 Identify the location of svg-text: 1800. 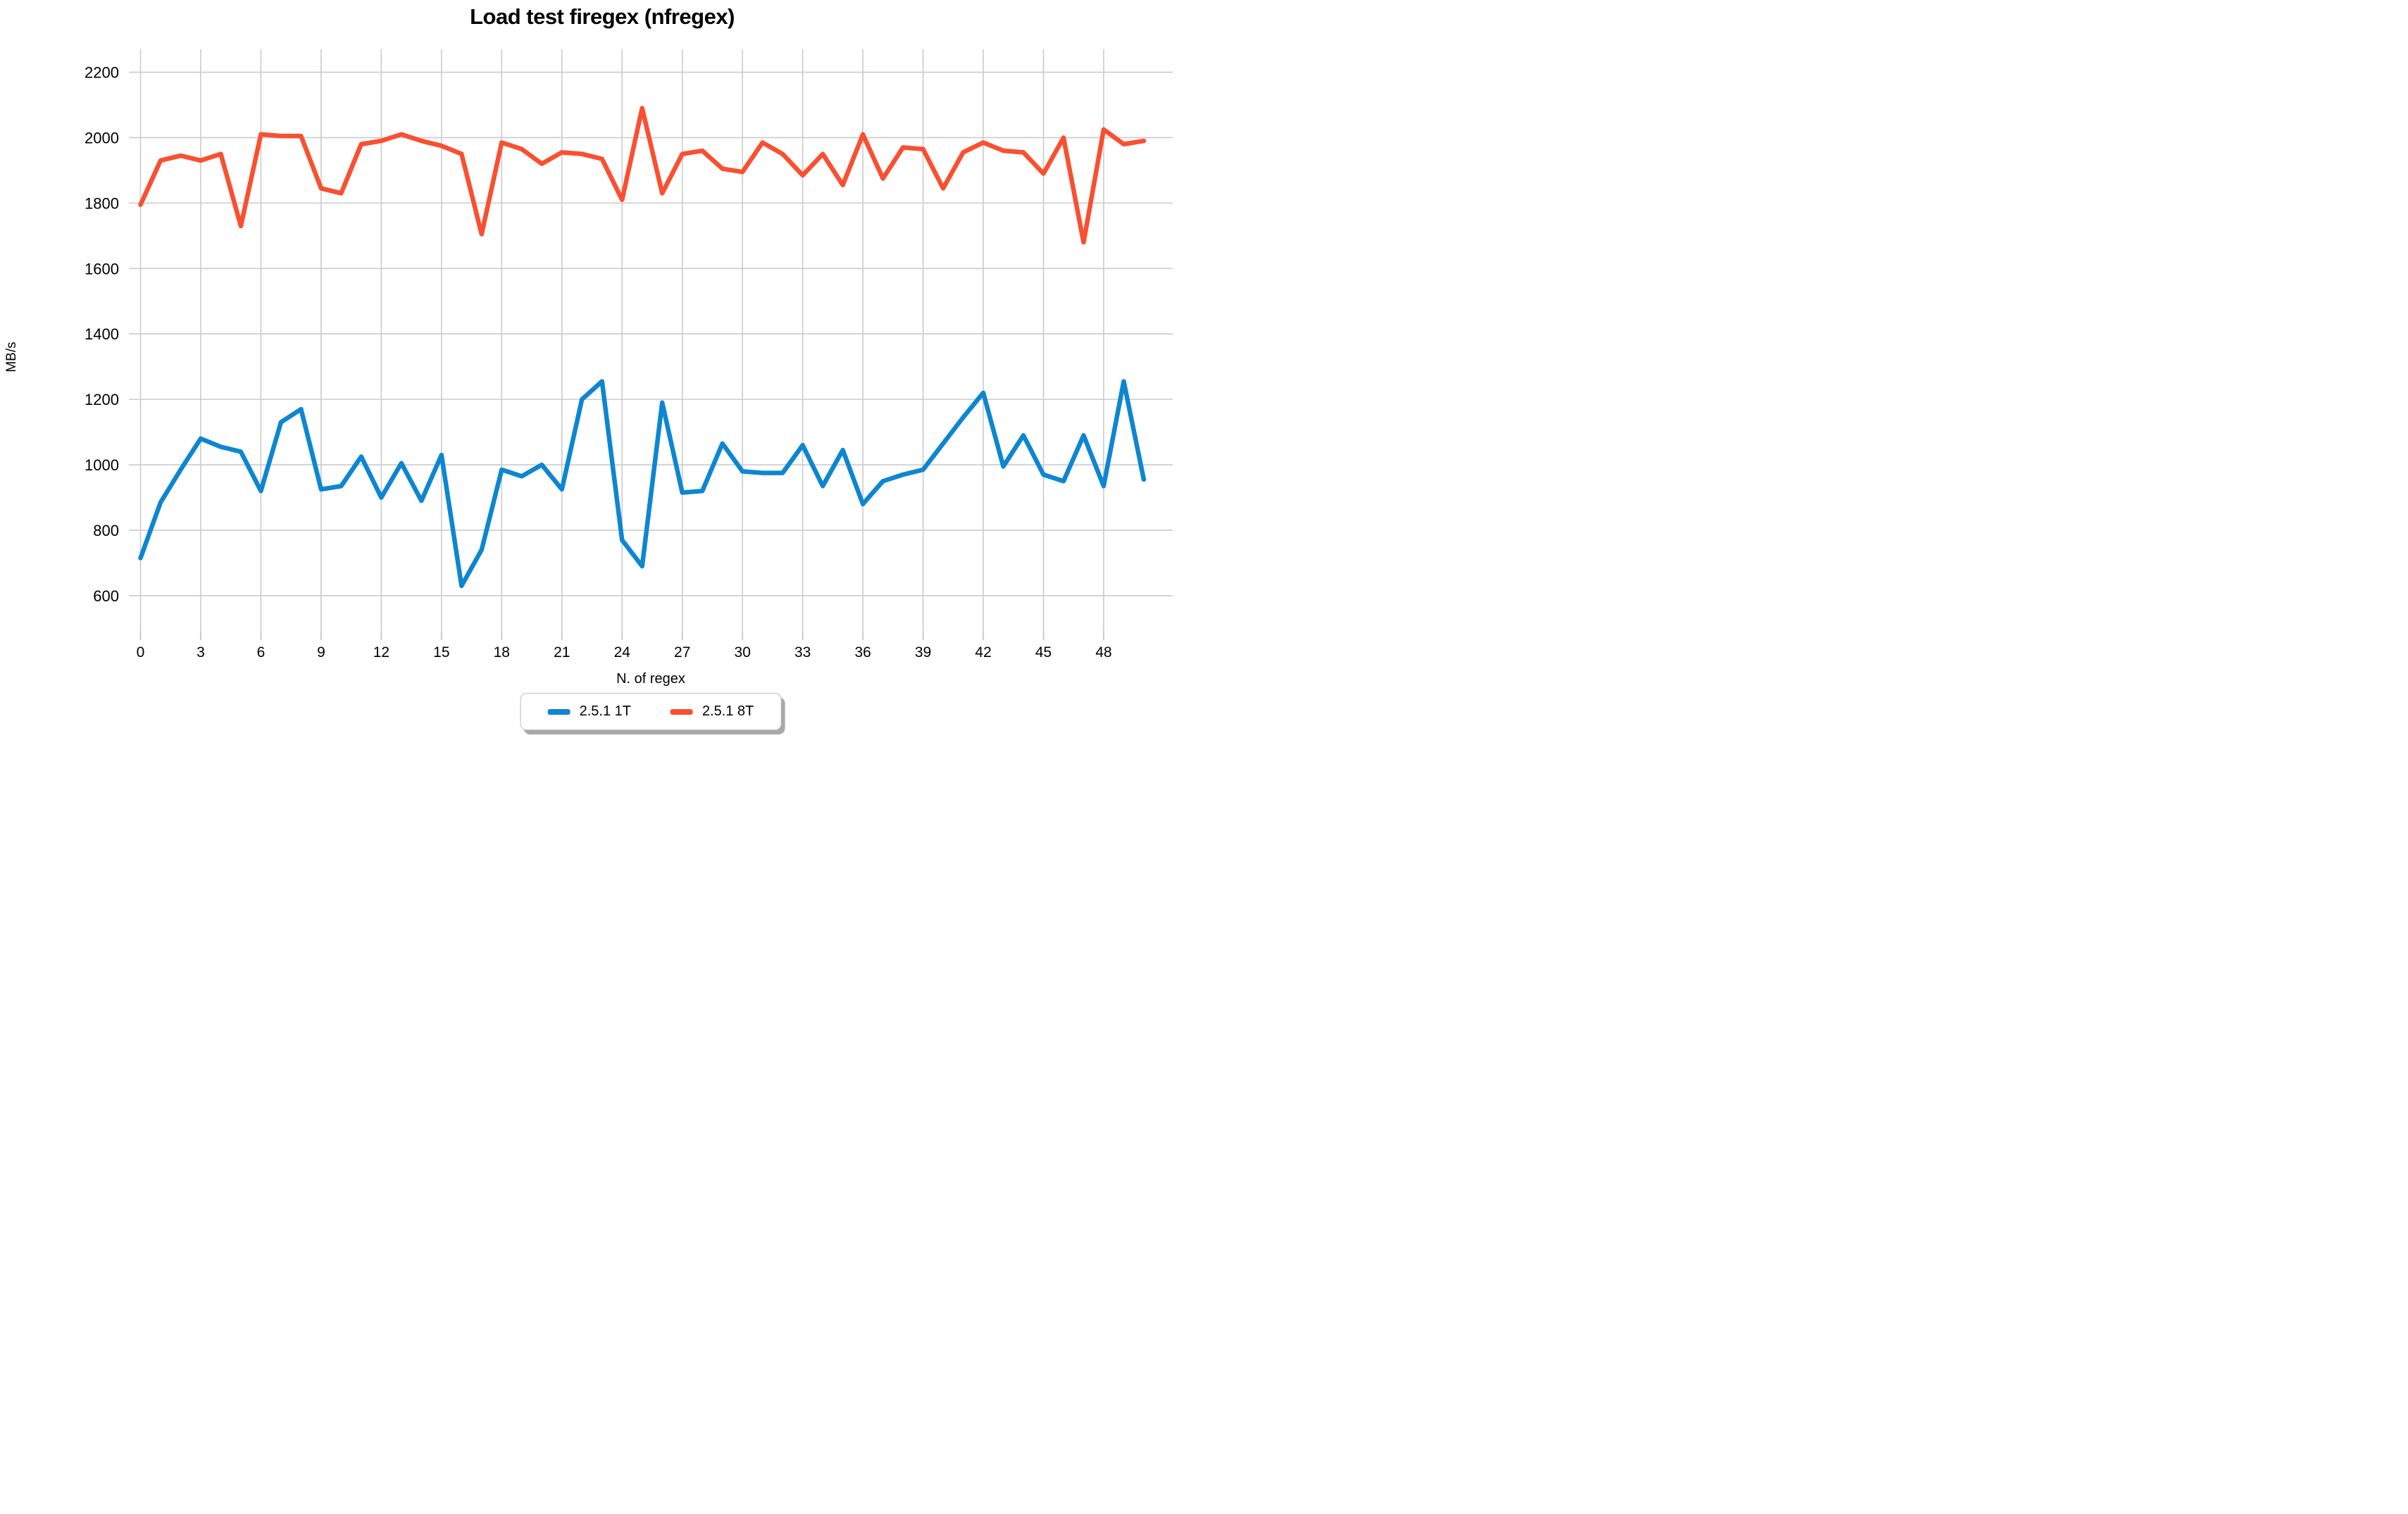
(102, 203).